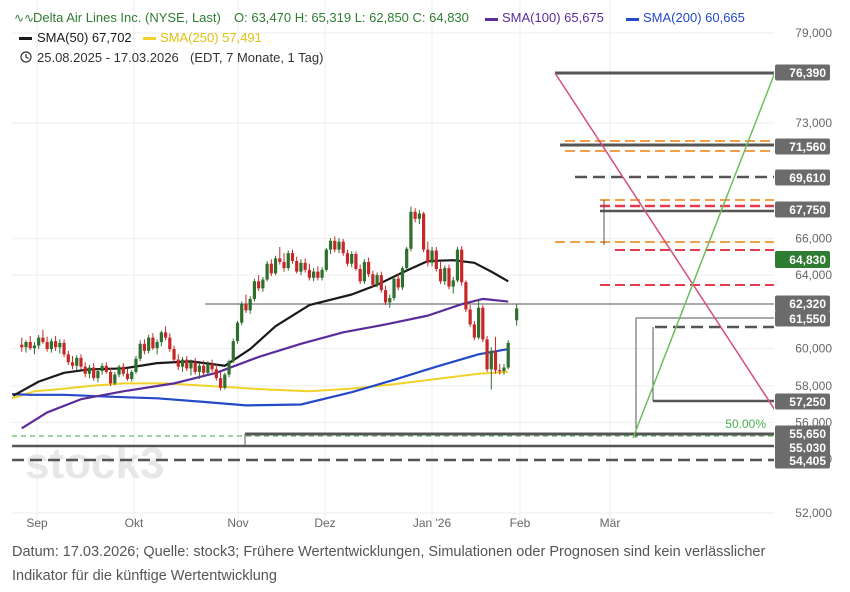 Image resolution: width=850 pixels, height=592 pixels. I want to click on x-tick-label: Mär, so click(610, 523).